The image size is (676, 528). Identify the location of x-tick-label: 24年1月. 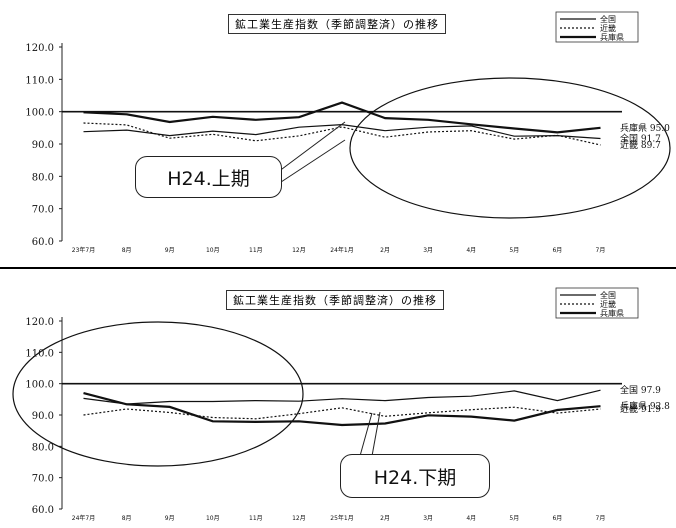
(341, 250).